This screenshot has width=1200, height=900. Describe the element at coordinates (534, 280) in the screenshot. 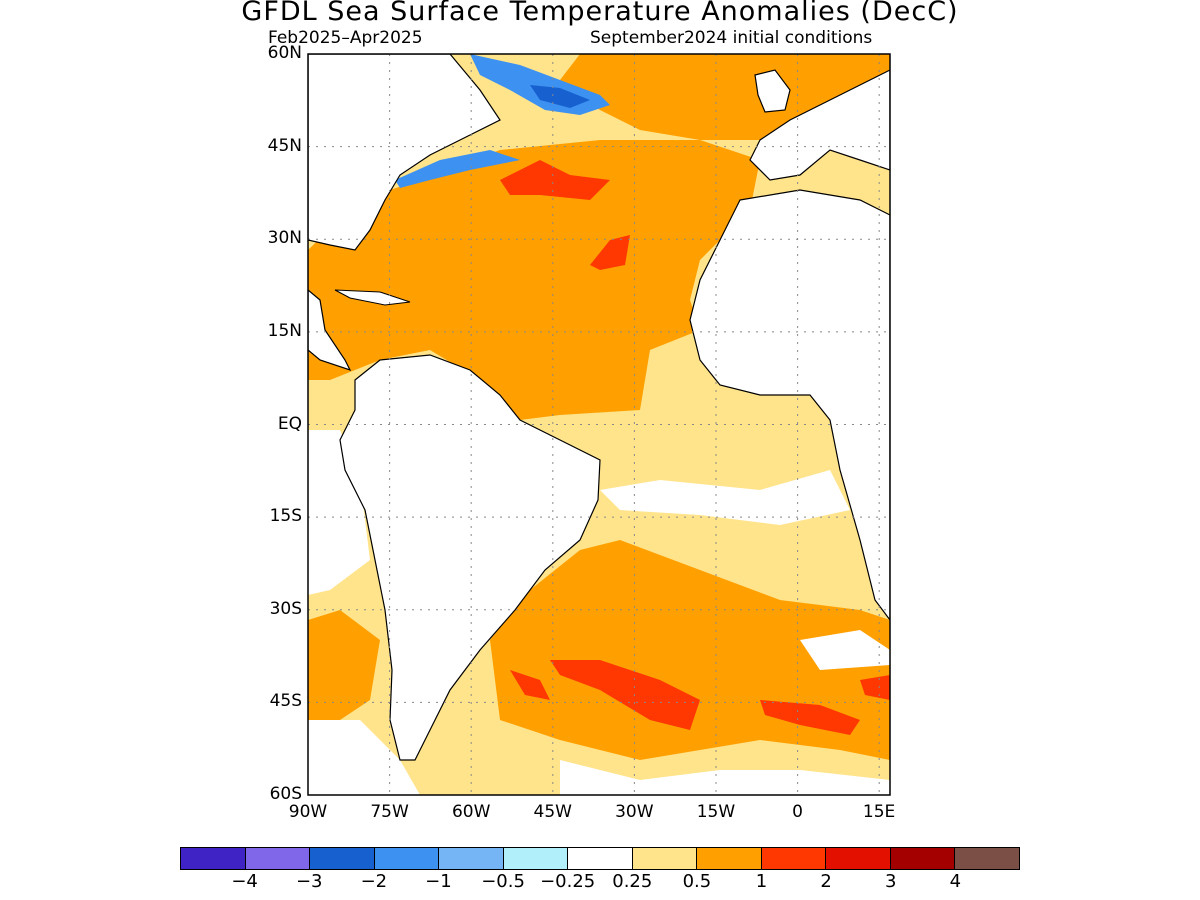

I see `anomaly-orange-north-atlantic` at that location.